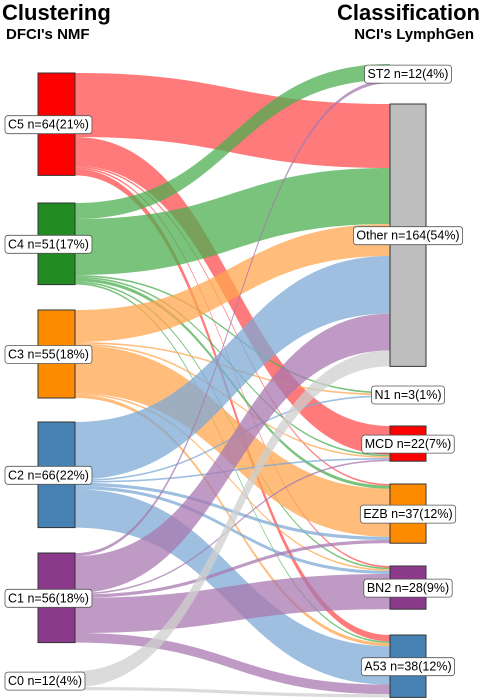 The image size is (480, 700). I want to click on node-label-st2: ST2 n=12(4%), so click(408, 74).